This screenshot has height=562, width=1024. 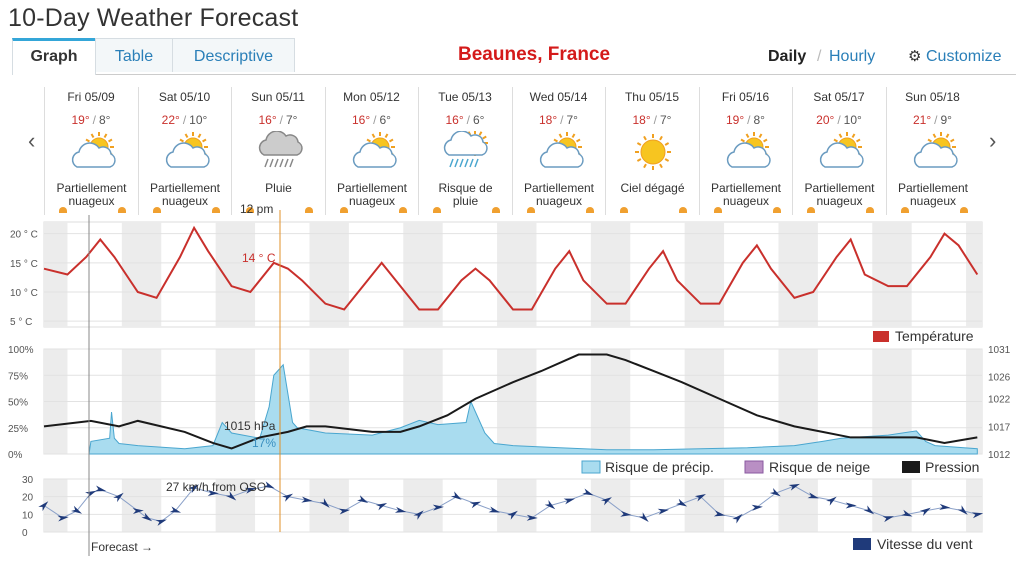 What do you see at coordinates (641, 120) in the screenshot?
I see `high-temp: 18°` at bounding box center [641, 120].